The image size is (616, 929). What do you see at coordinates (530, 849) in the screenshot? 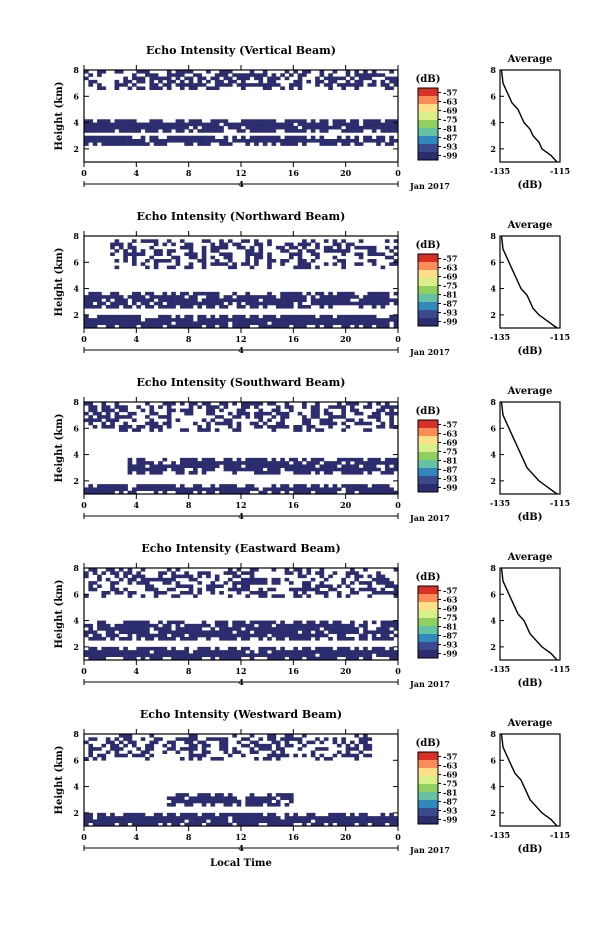
I see `profile-x-label: (dB)` at bounding box center [530, 849].